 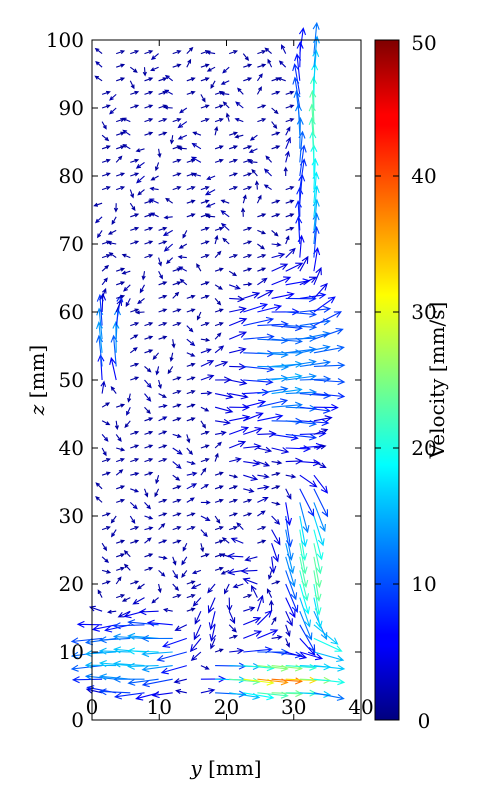 I want to click on x-tick-labels: 0 10 20 30 40, so click(x=230, y=707).